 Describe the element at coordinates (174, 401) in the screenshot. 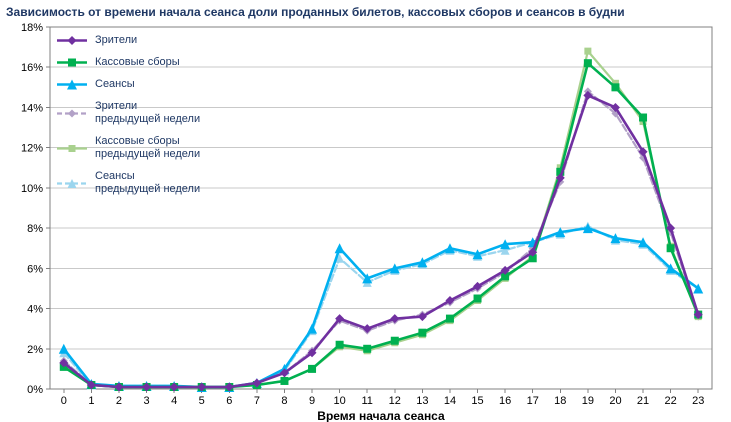

I see `x-tick-label: 4` at that location.